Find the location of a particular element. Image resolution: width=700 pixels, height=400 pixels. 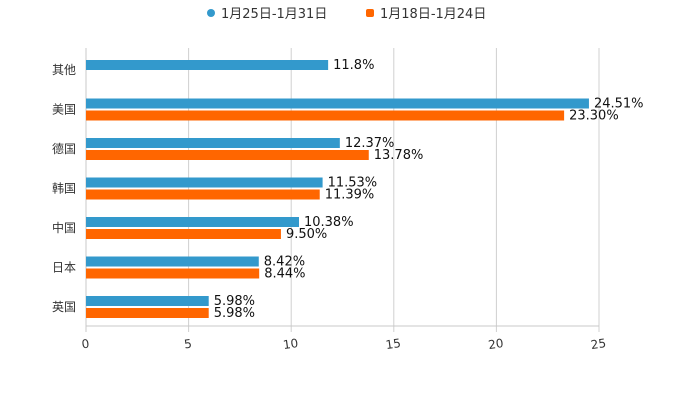

legend-label: 1月18日-1月24日 is located at coordinates (433, 14).